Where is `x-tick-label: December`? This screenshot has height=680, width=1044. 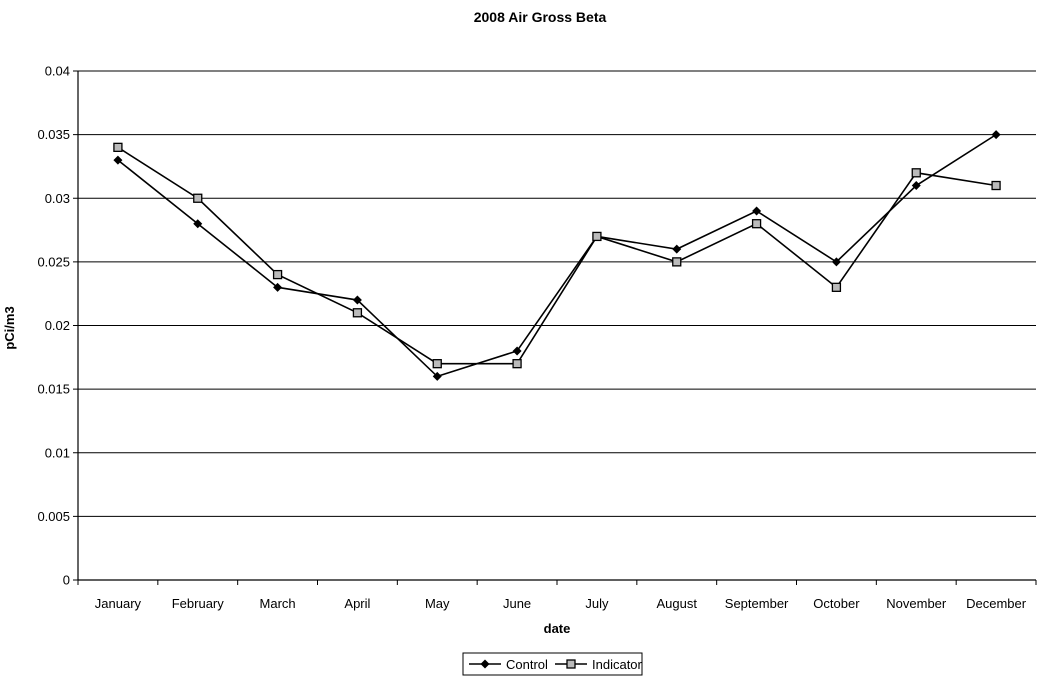 x-tick-label: December is located at coordinates (996, 603).